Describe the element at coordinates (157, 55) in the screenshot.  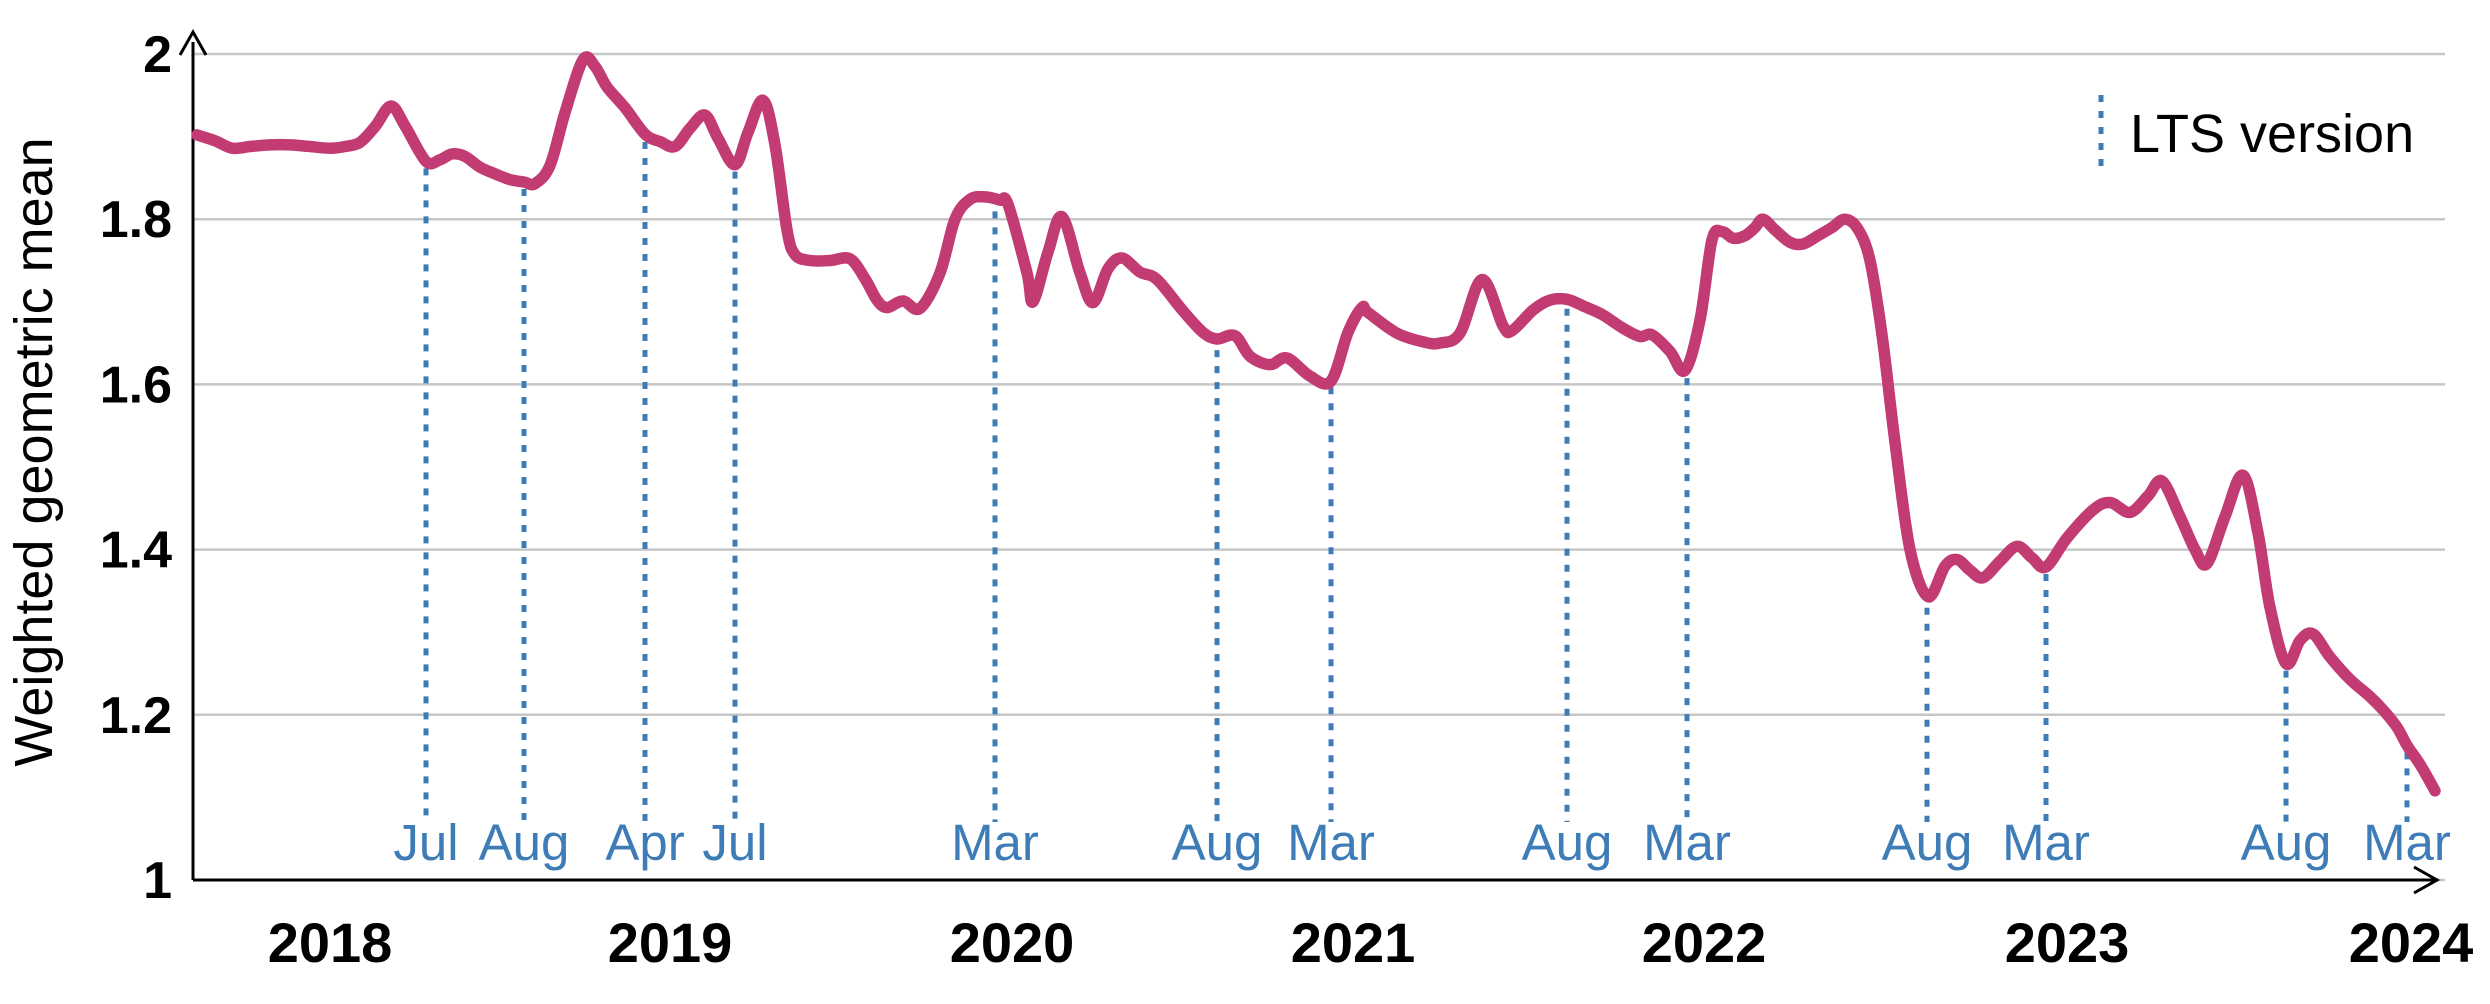
I see `y-tick-label: 2` at that location.